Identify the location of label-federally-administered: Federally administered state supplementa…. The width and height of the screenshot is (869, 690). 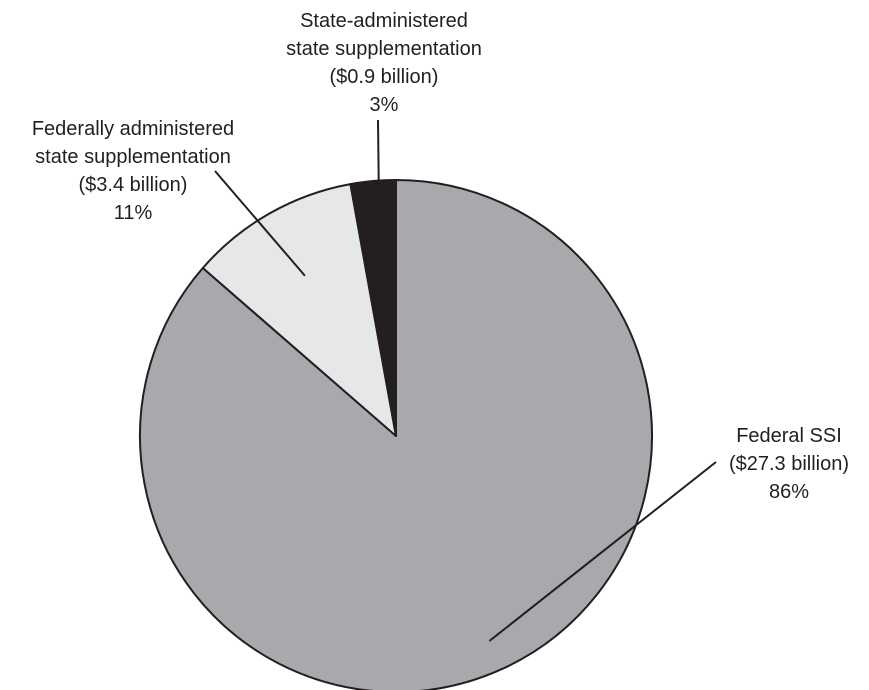
(133, 171).